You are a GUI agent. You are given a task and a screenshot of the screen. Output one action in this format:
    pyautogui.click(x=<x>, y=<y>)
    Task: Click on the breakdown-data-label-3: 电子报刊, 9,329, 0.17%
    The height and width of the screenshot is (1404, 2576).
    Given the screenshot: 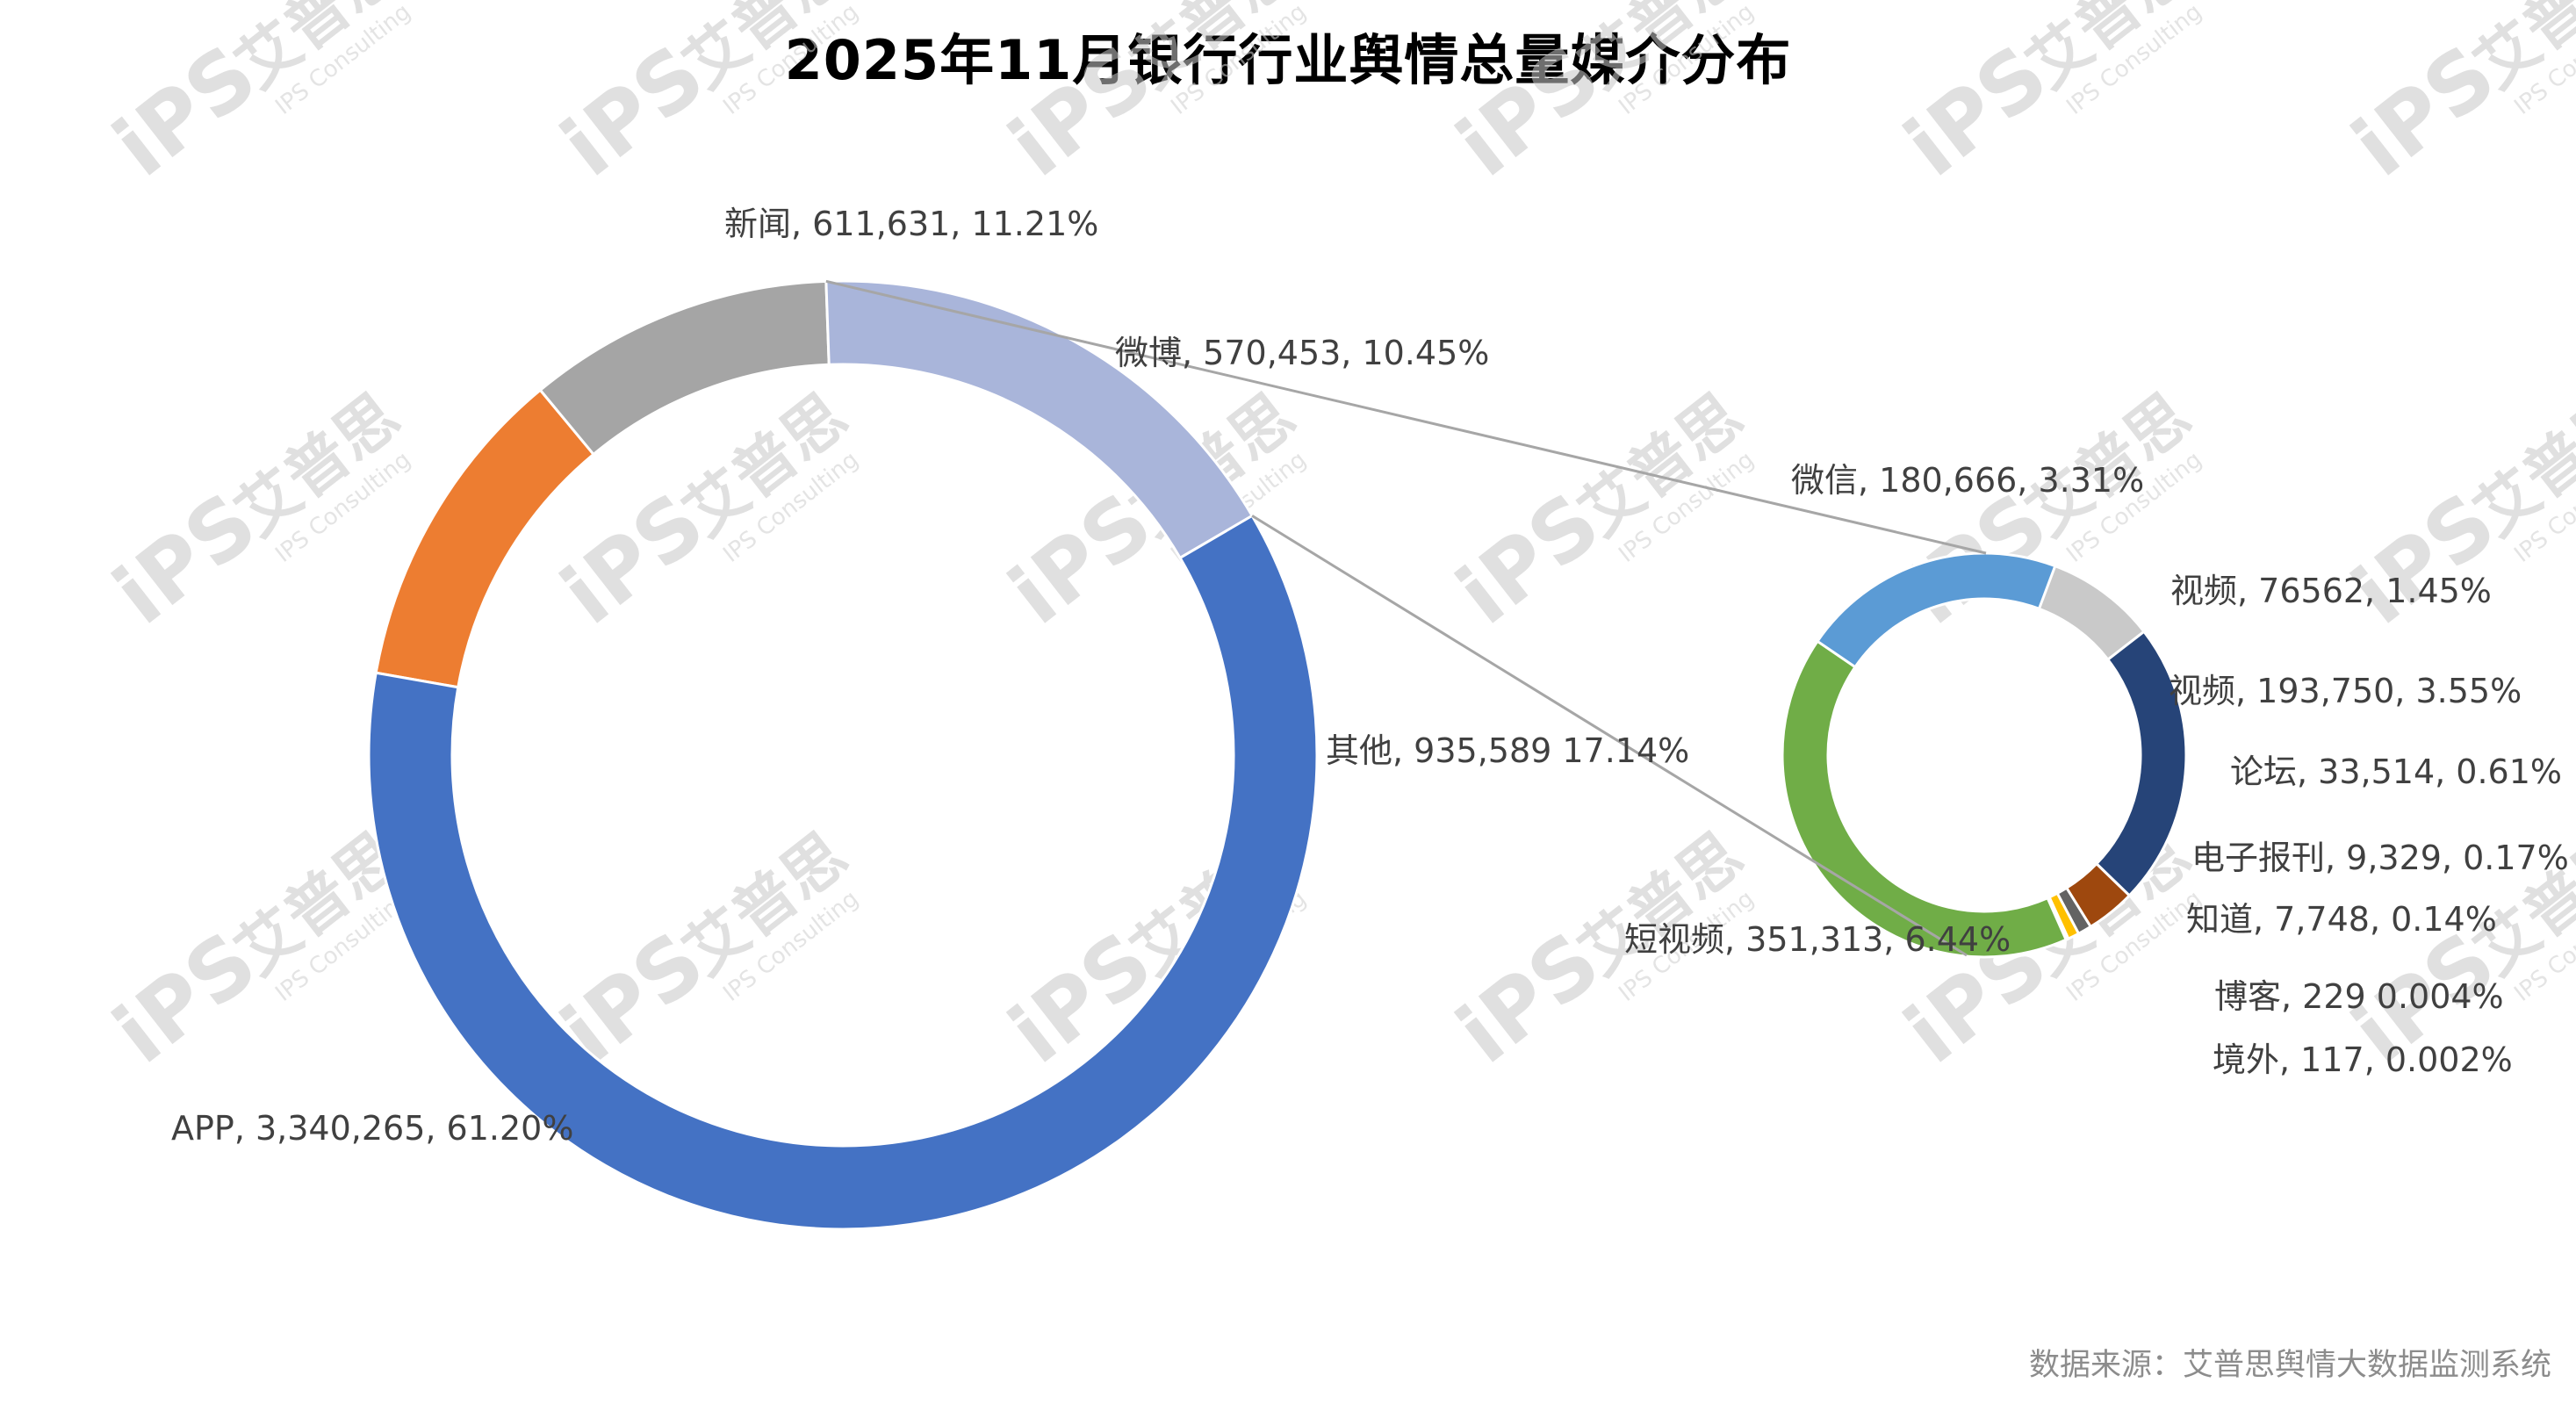 What is the action you would take?
    pyautogui.click(x=2380, y=858)
    